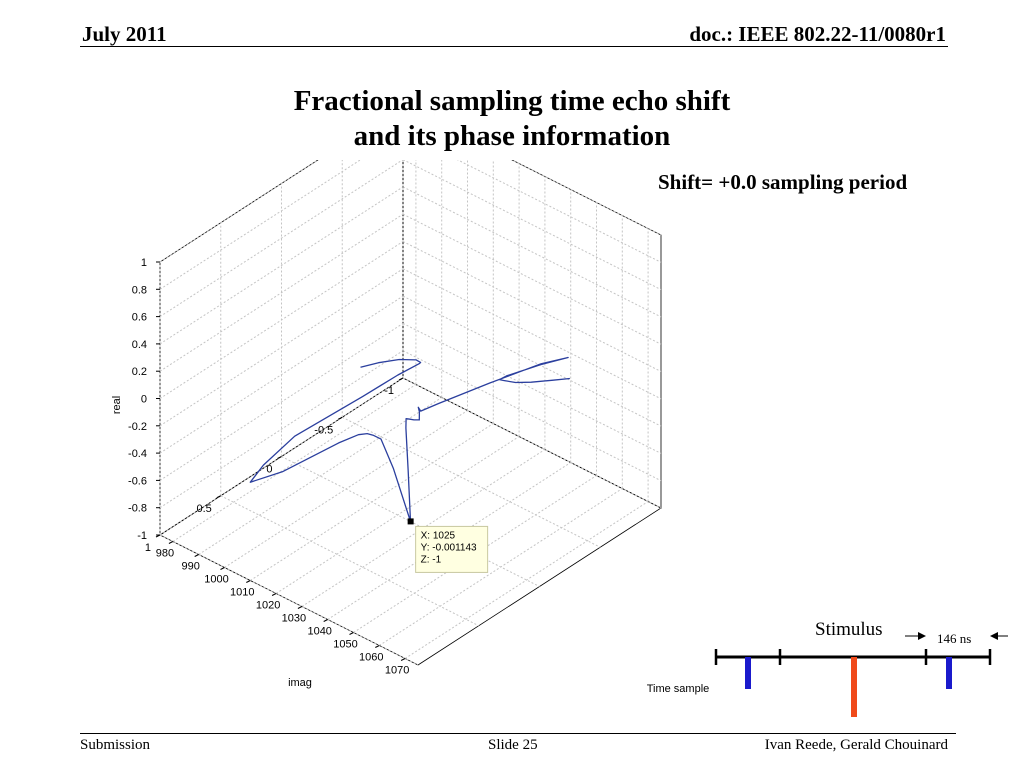 This screenshot has width=1024, height=768. I want to click on datatip-line-1: Y: -0.001143, so click(449, 547).